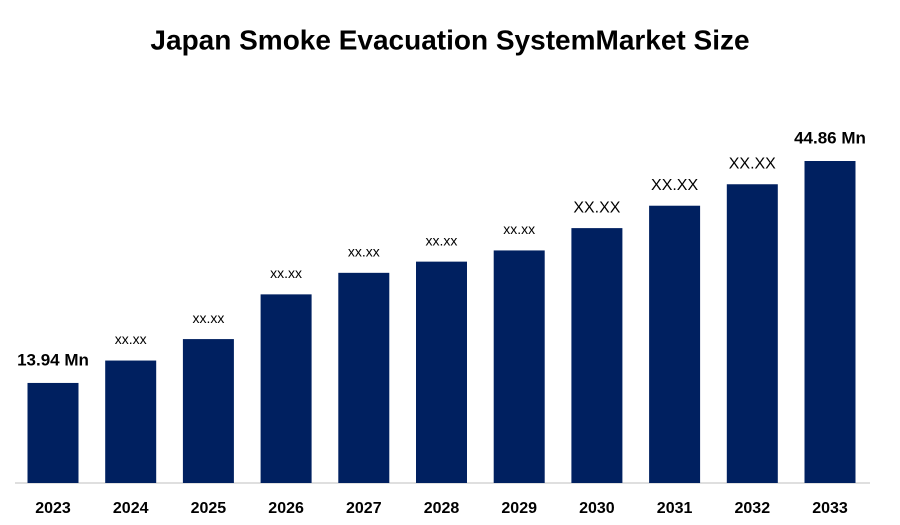 This screenshot has height=525, width=900. What do you see at coordinates (53, 359) in the screenshot?
I see `data-label: 13.94 Mn` at bounding box center [53, 359].